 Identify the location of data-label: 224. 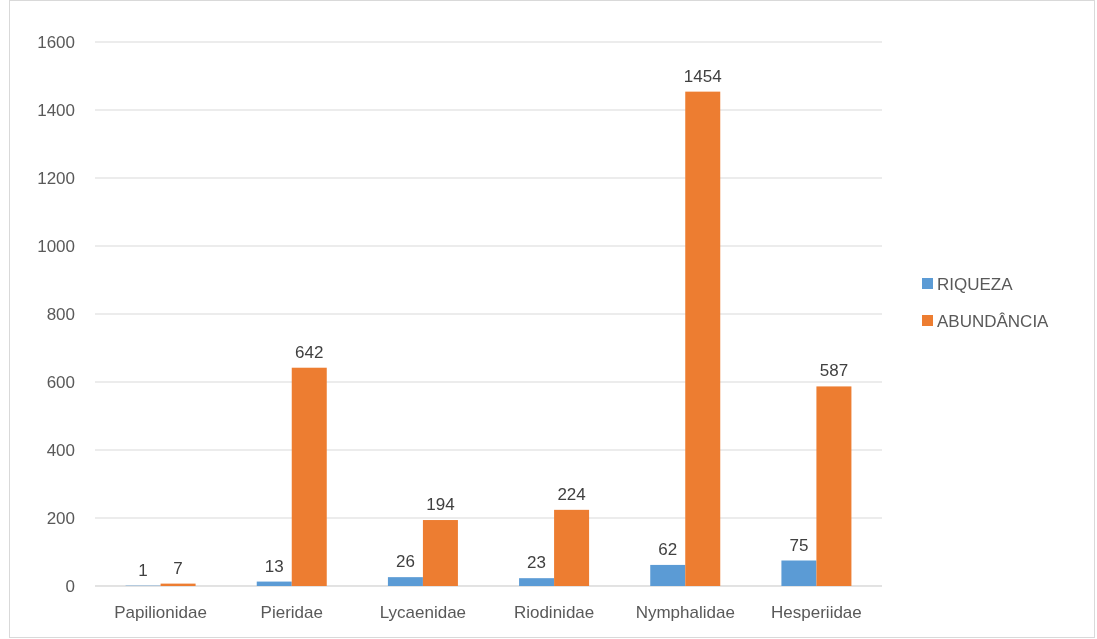
(571, 494).